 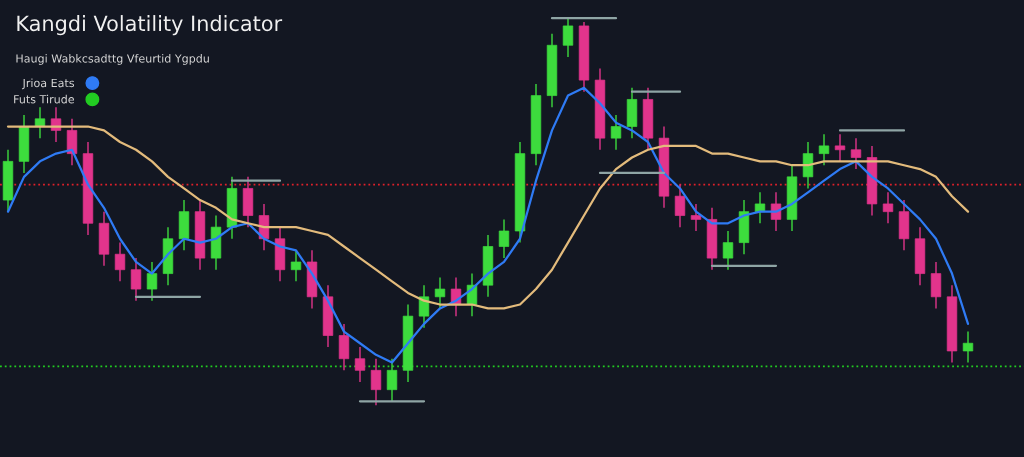 I want to click on chart-title: Kangdi Volatility Indicator, so click(x=150, y=25).